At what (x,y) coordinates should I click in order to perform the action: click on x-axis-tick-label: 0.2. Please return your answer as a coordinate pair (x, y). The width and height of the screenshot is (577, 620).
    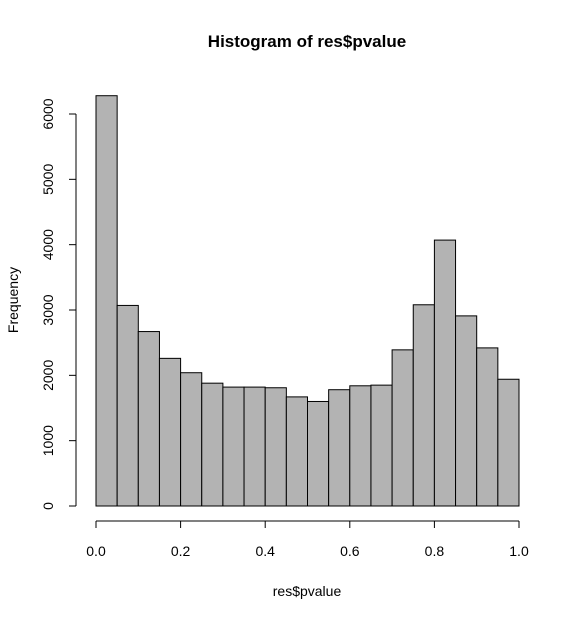
    Looking at the image, I should click on (181, 551).